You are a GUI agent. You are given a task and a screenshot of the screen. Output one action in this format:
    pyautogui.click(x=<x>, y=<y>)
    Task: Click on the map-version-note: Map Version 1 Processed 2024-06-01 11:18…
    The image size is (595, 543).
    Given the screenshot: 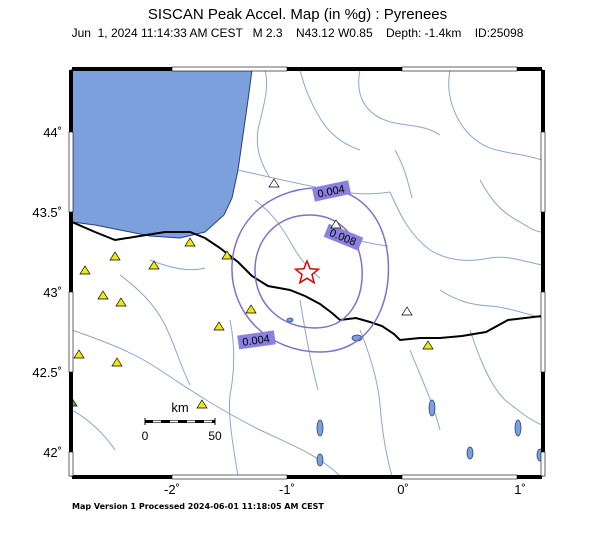 What is the action you would take?
    pyautogui.click(x=198, y=506)
    